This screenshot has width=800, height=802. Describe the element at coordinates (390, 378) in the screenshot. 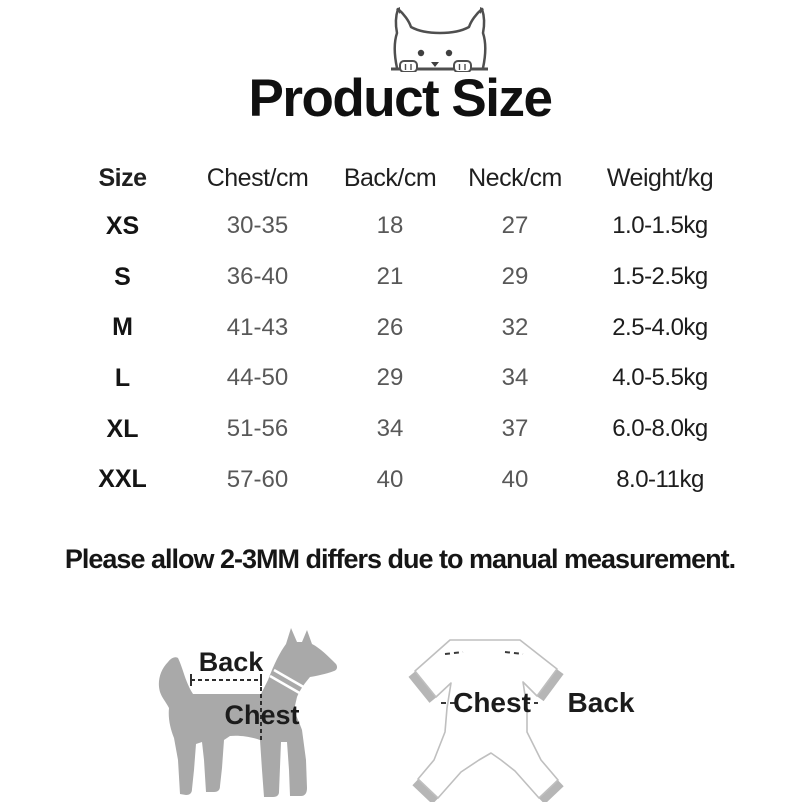

I see `back-cell: 29` at that location.